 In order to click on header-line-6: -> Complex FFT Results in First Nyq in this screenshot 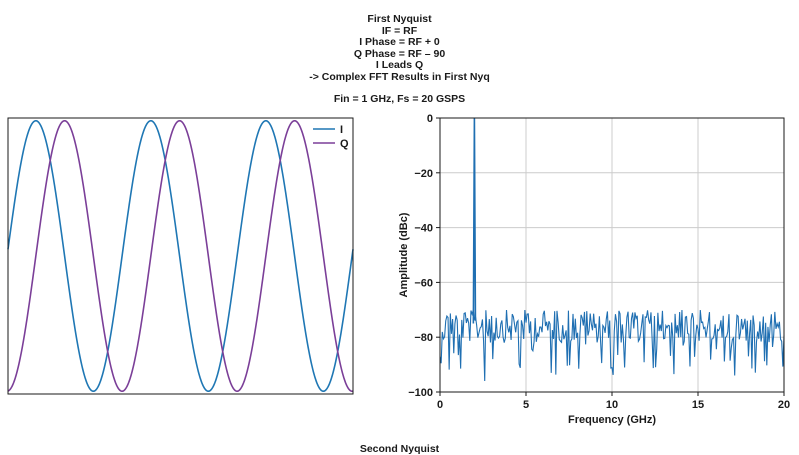, I will do `click(399, 76)`.